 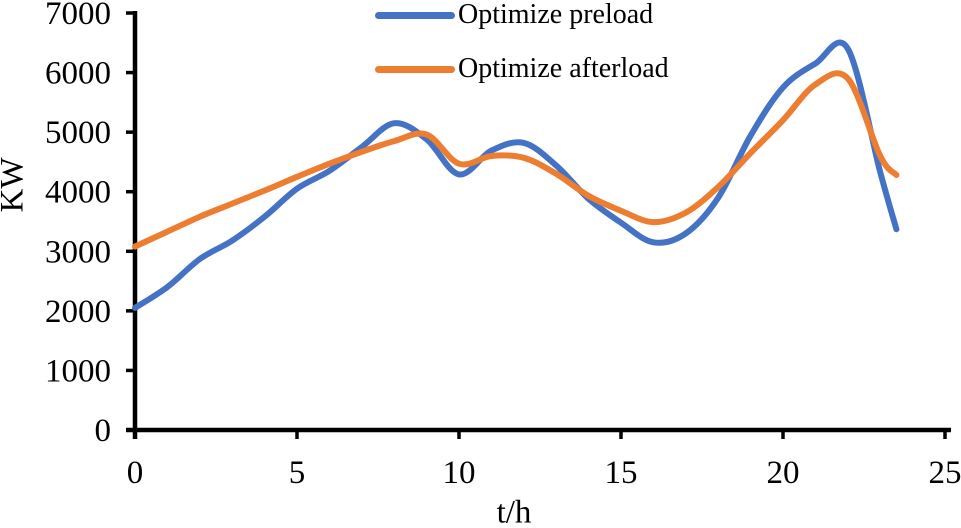 What do you see at coordinates (78, 252) in the screenshot?
I see `y-tick-label: 3000` at bounding box center [78, 252].